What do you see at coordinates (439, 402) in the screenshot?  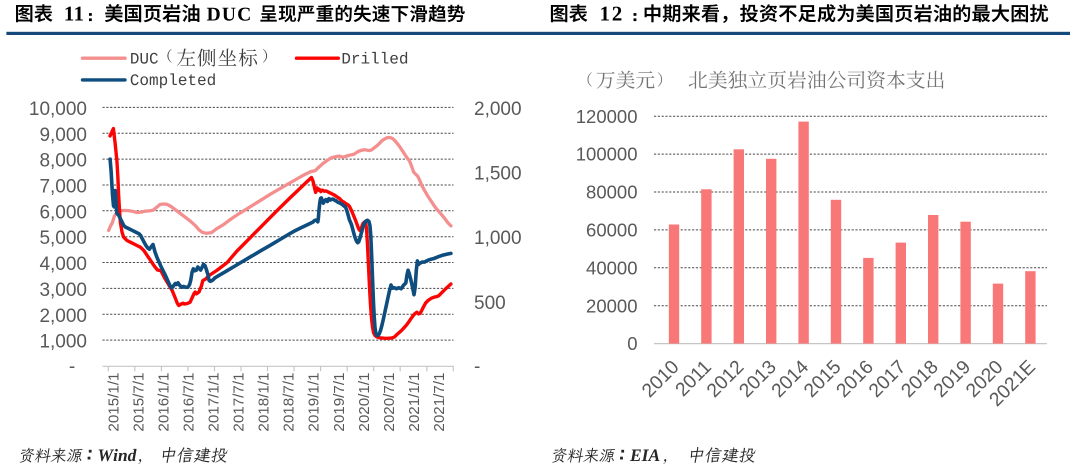 I see `svg-text: 2021/7/1` at bounding box center [439, 402].